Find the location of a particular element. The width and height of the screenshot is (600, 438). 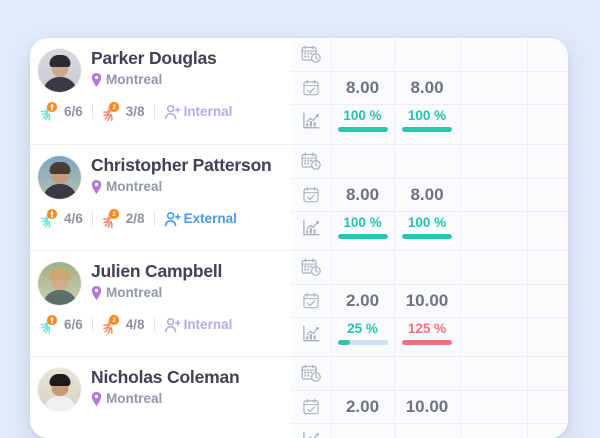

skills-value: 6/6 is located at coordinates (73, 324).